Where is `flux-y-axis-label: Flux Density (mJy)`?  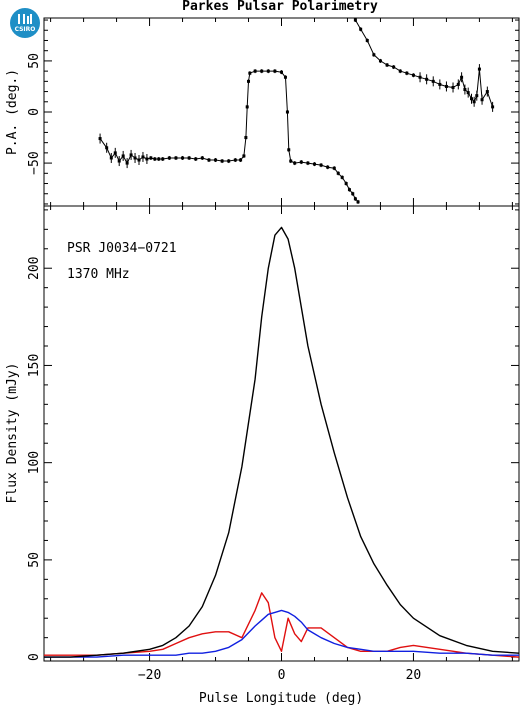
flux-y-axis-label: Flux Density (mJy) is located at coordinates (12, 433).